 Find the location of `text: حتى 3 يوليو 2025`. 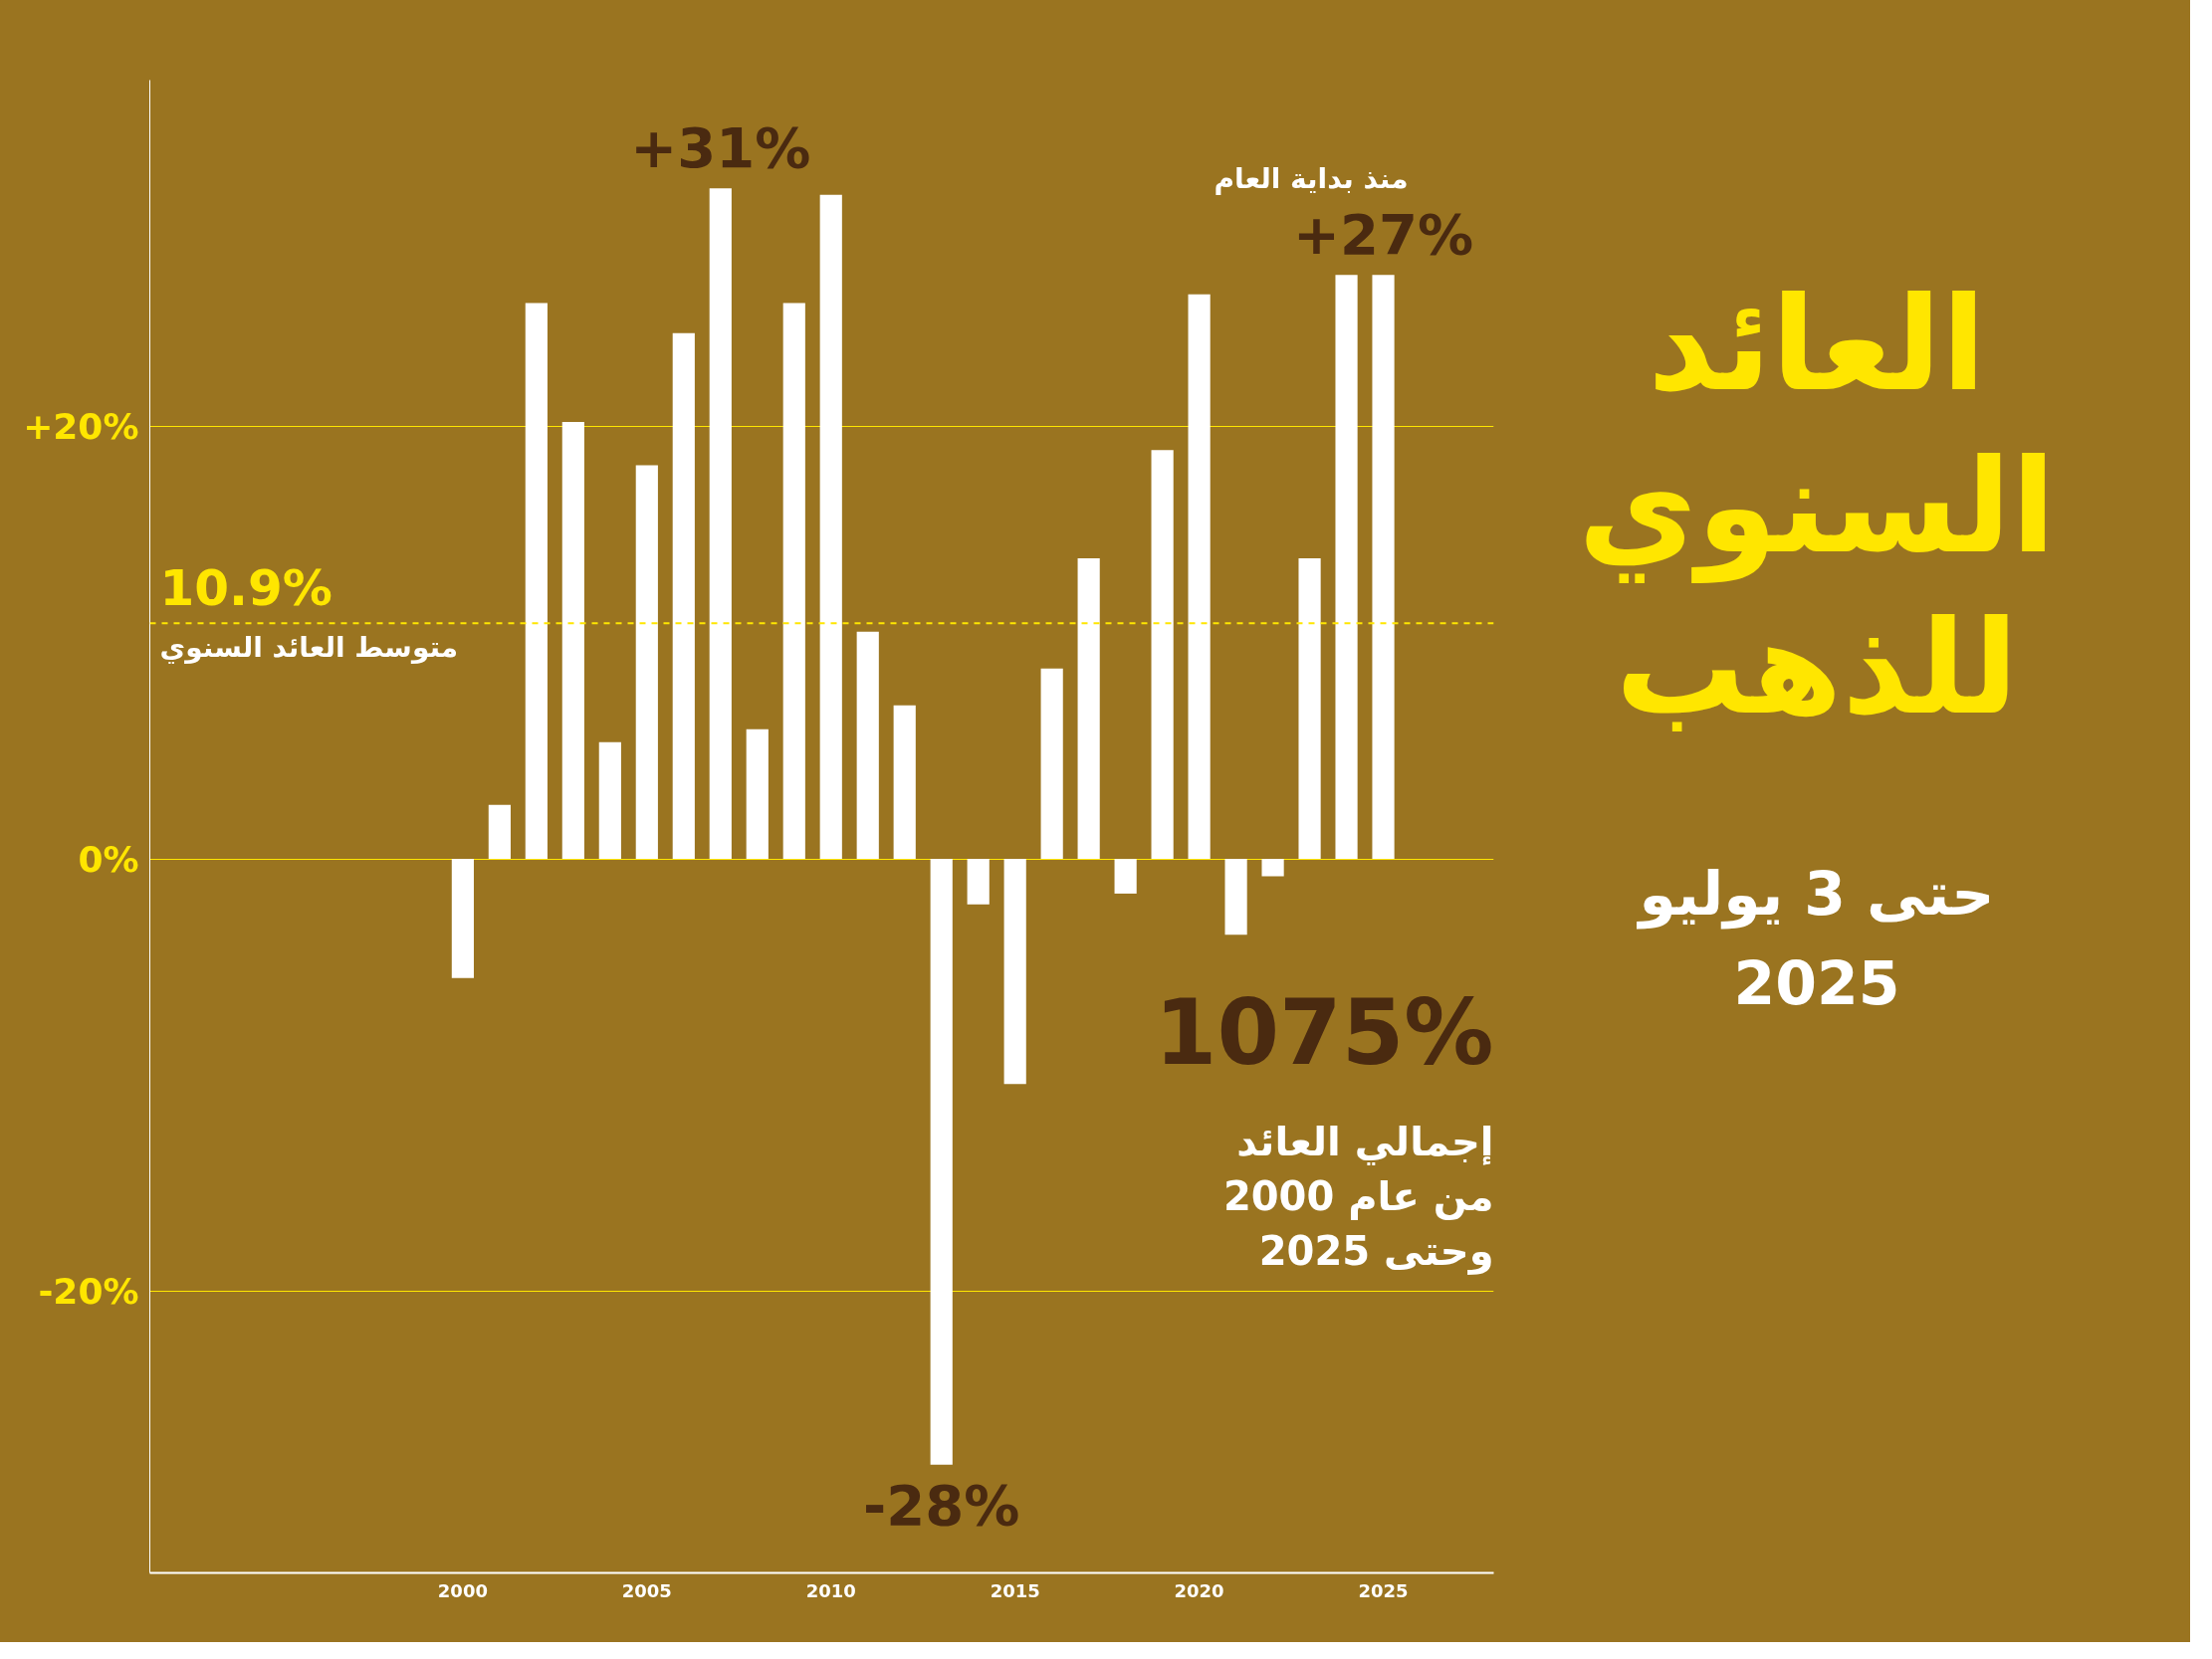

text: حتى 3 يوليو 2025 is located at coordinates (1816, 938).